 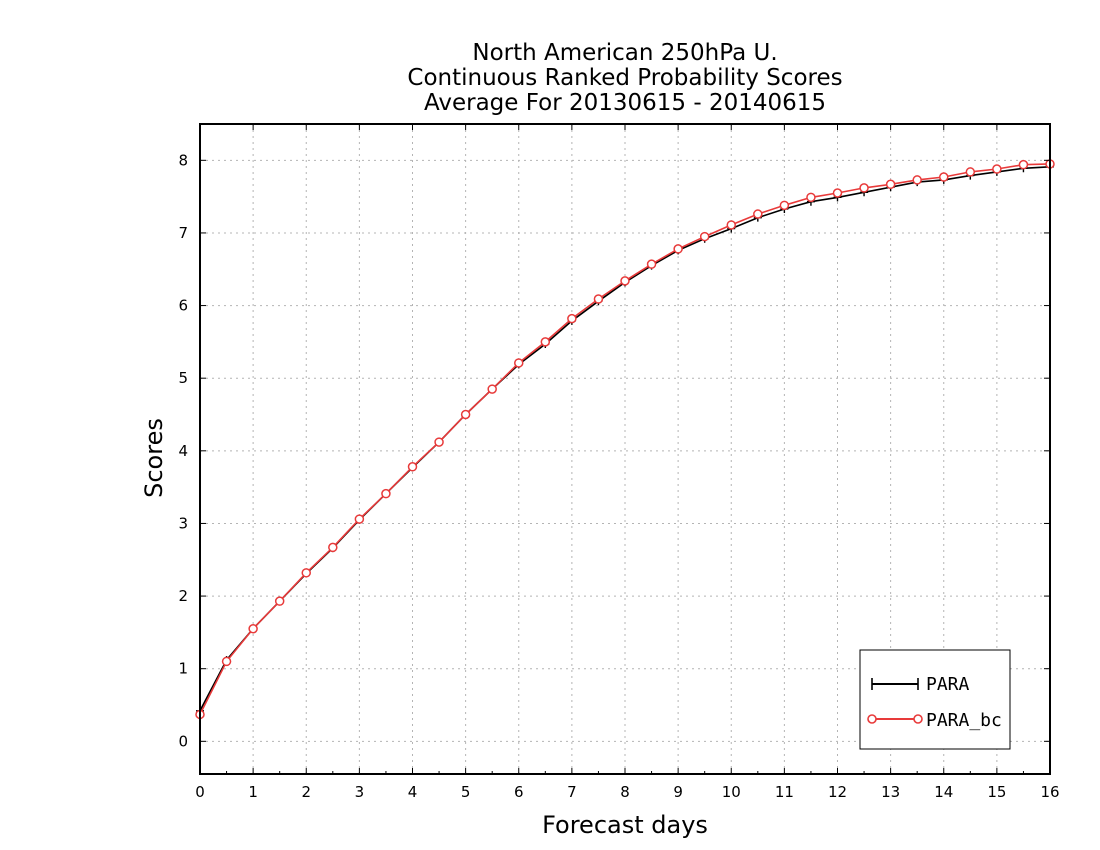 What do you see at coordinates (183, 306) in the screenshot?
I see `y-tick-label: 6` at bounding box center [183, 306].